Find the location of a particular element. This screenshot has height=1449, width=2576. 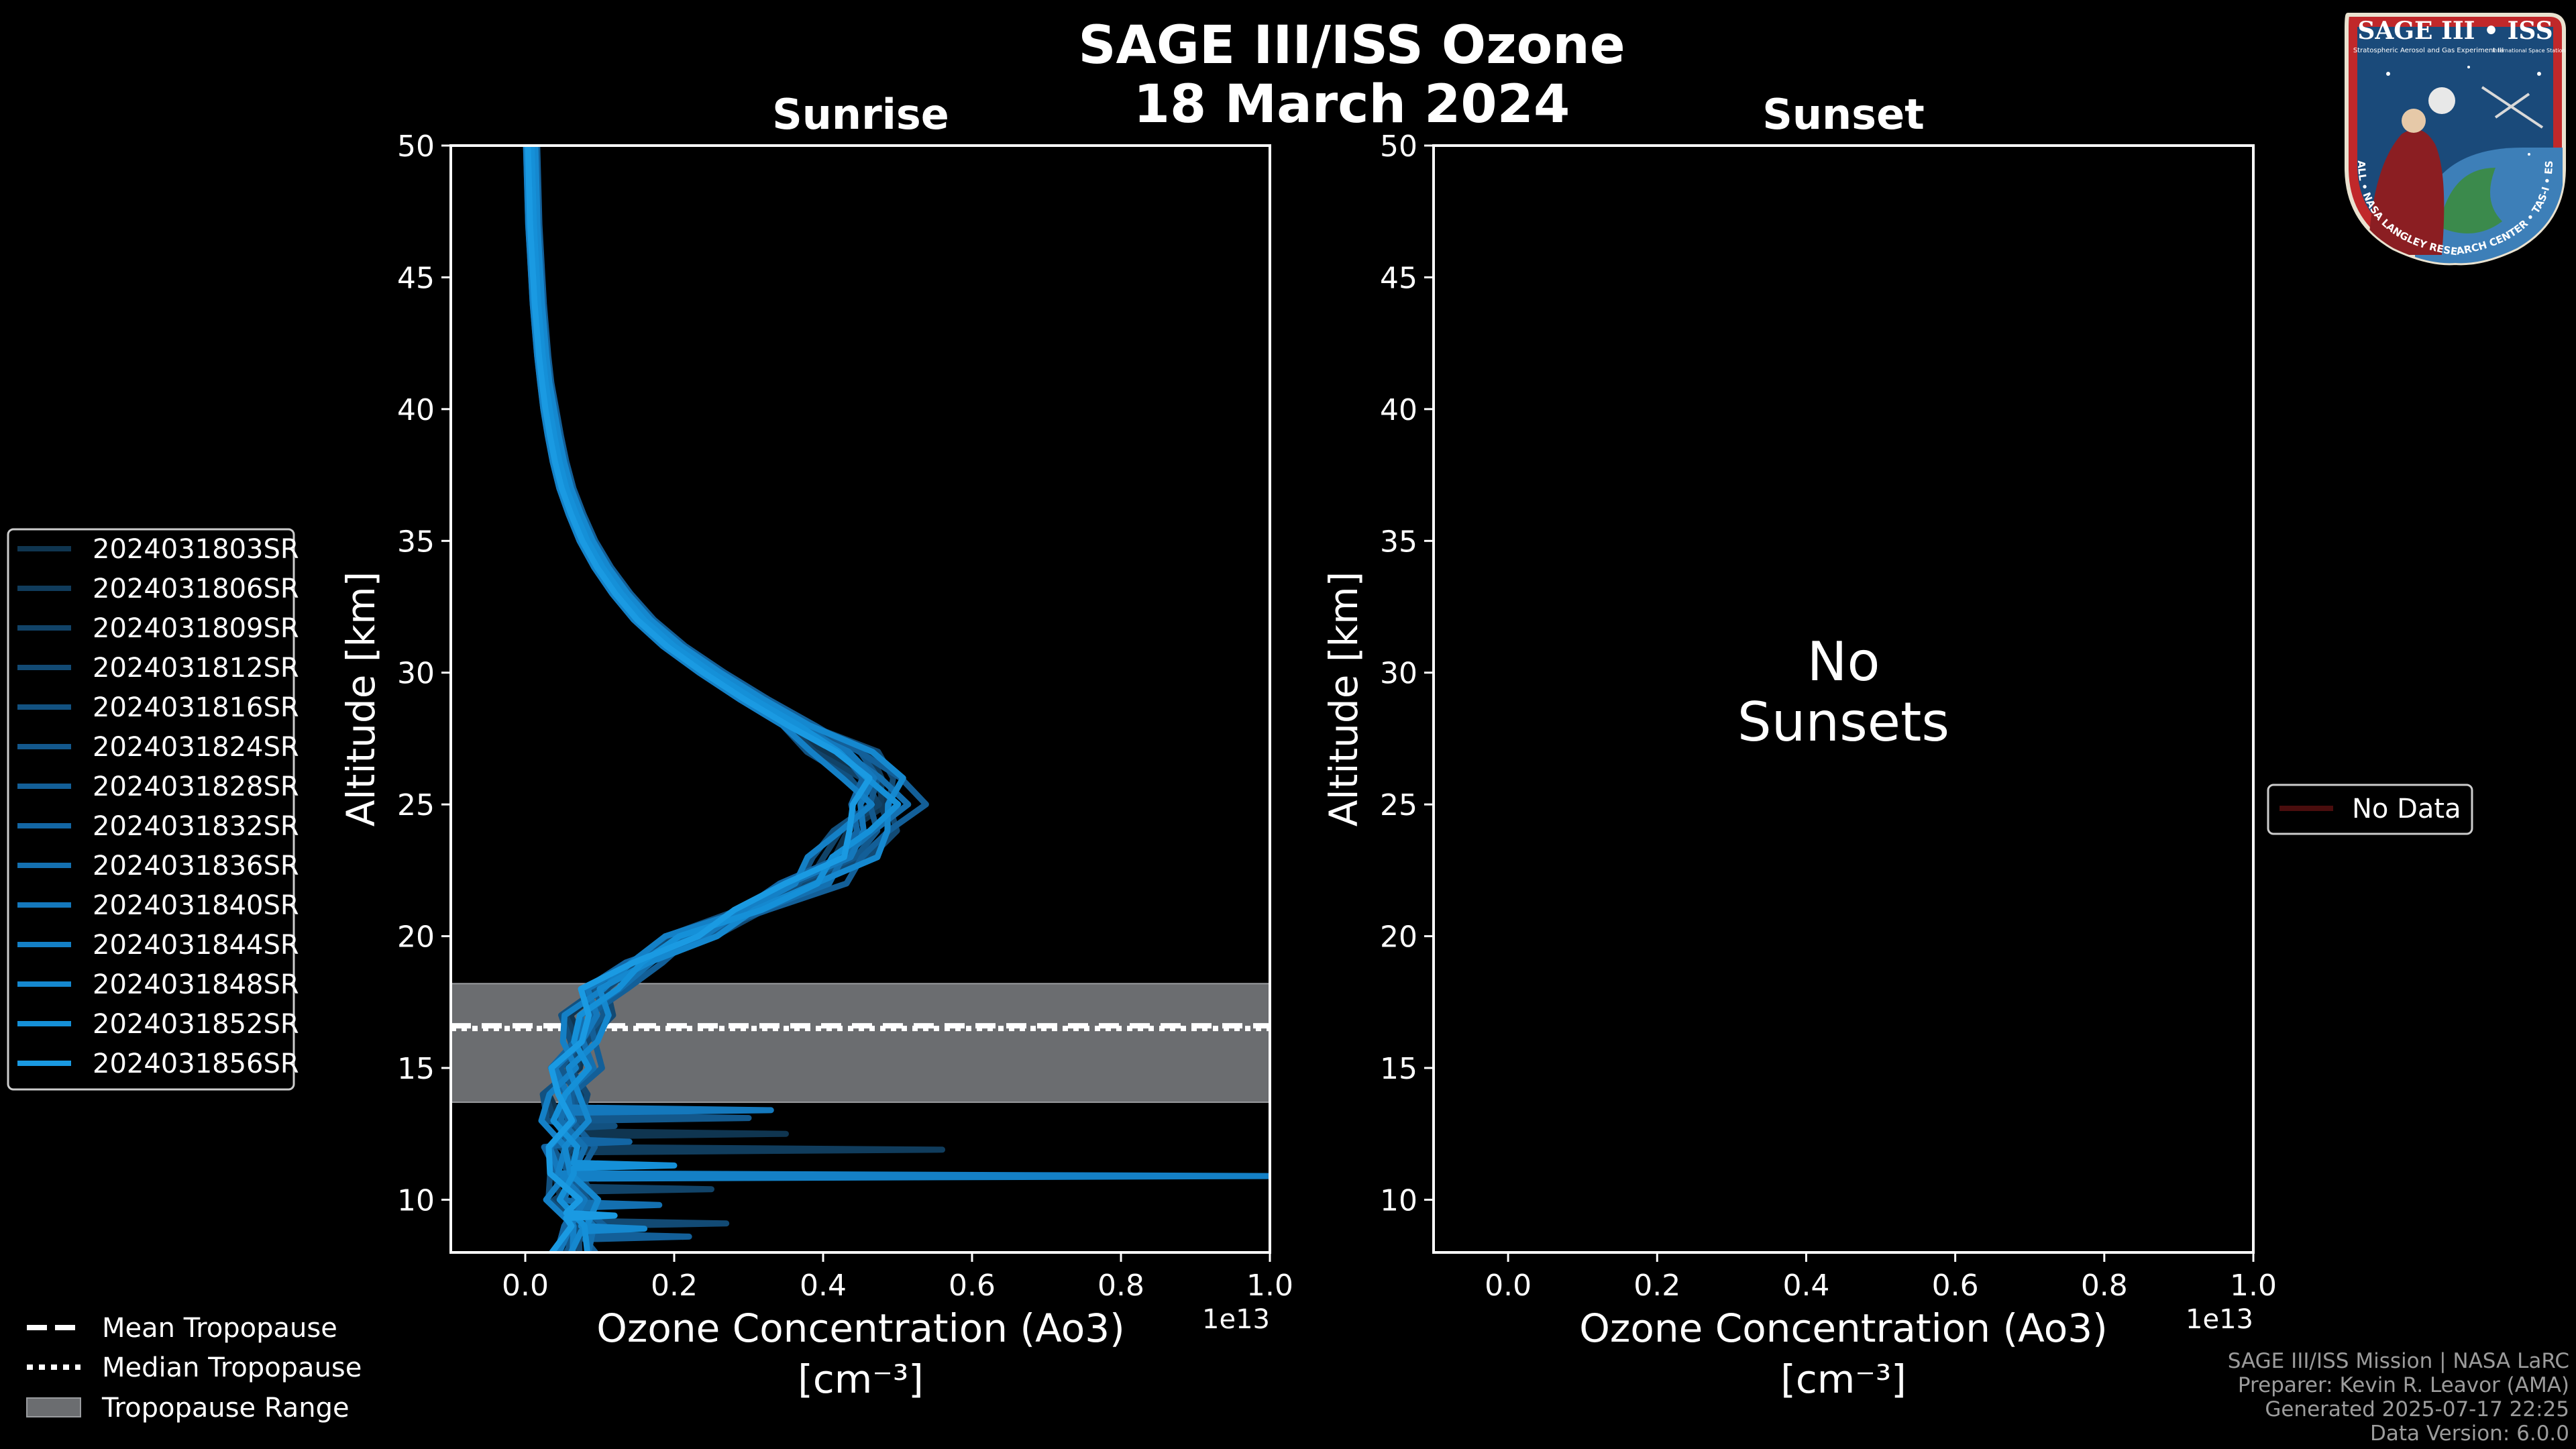

sunset-y-tick-label: 10 is located at coordinates (1398, 1200).